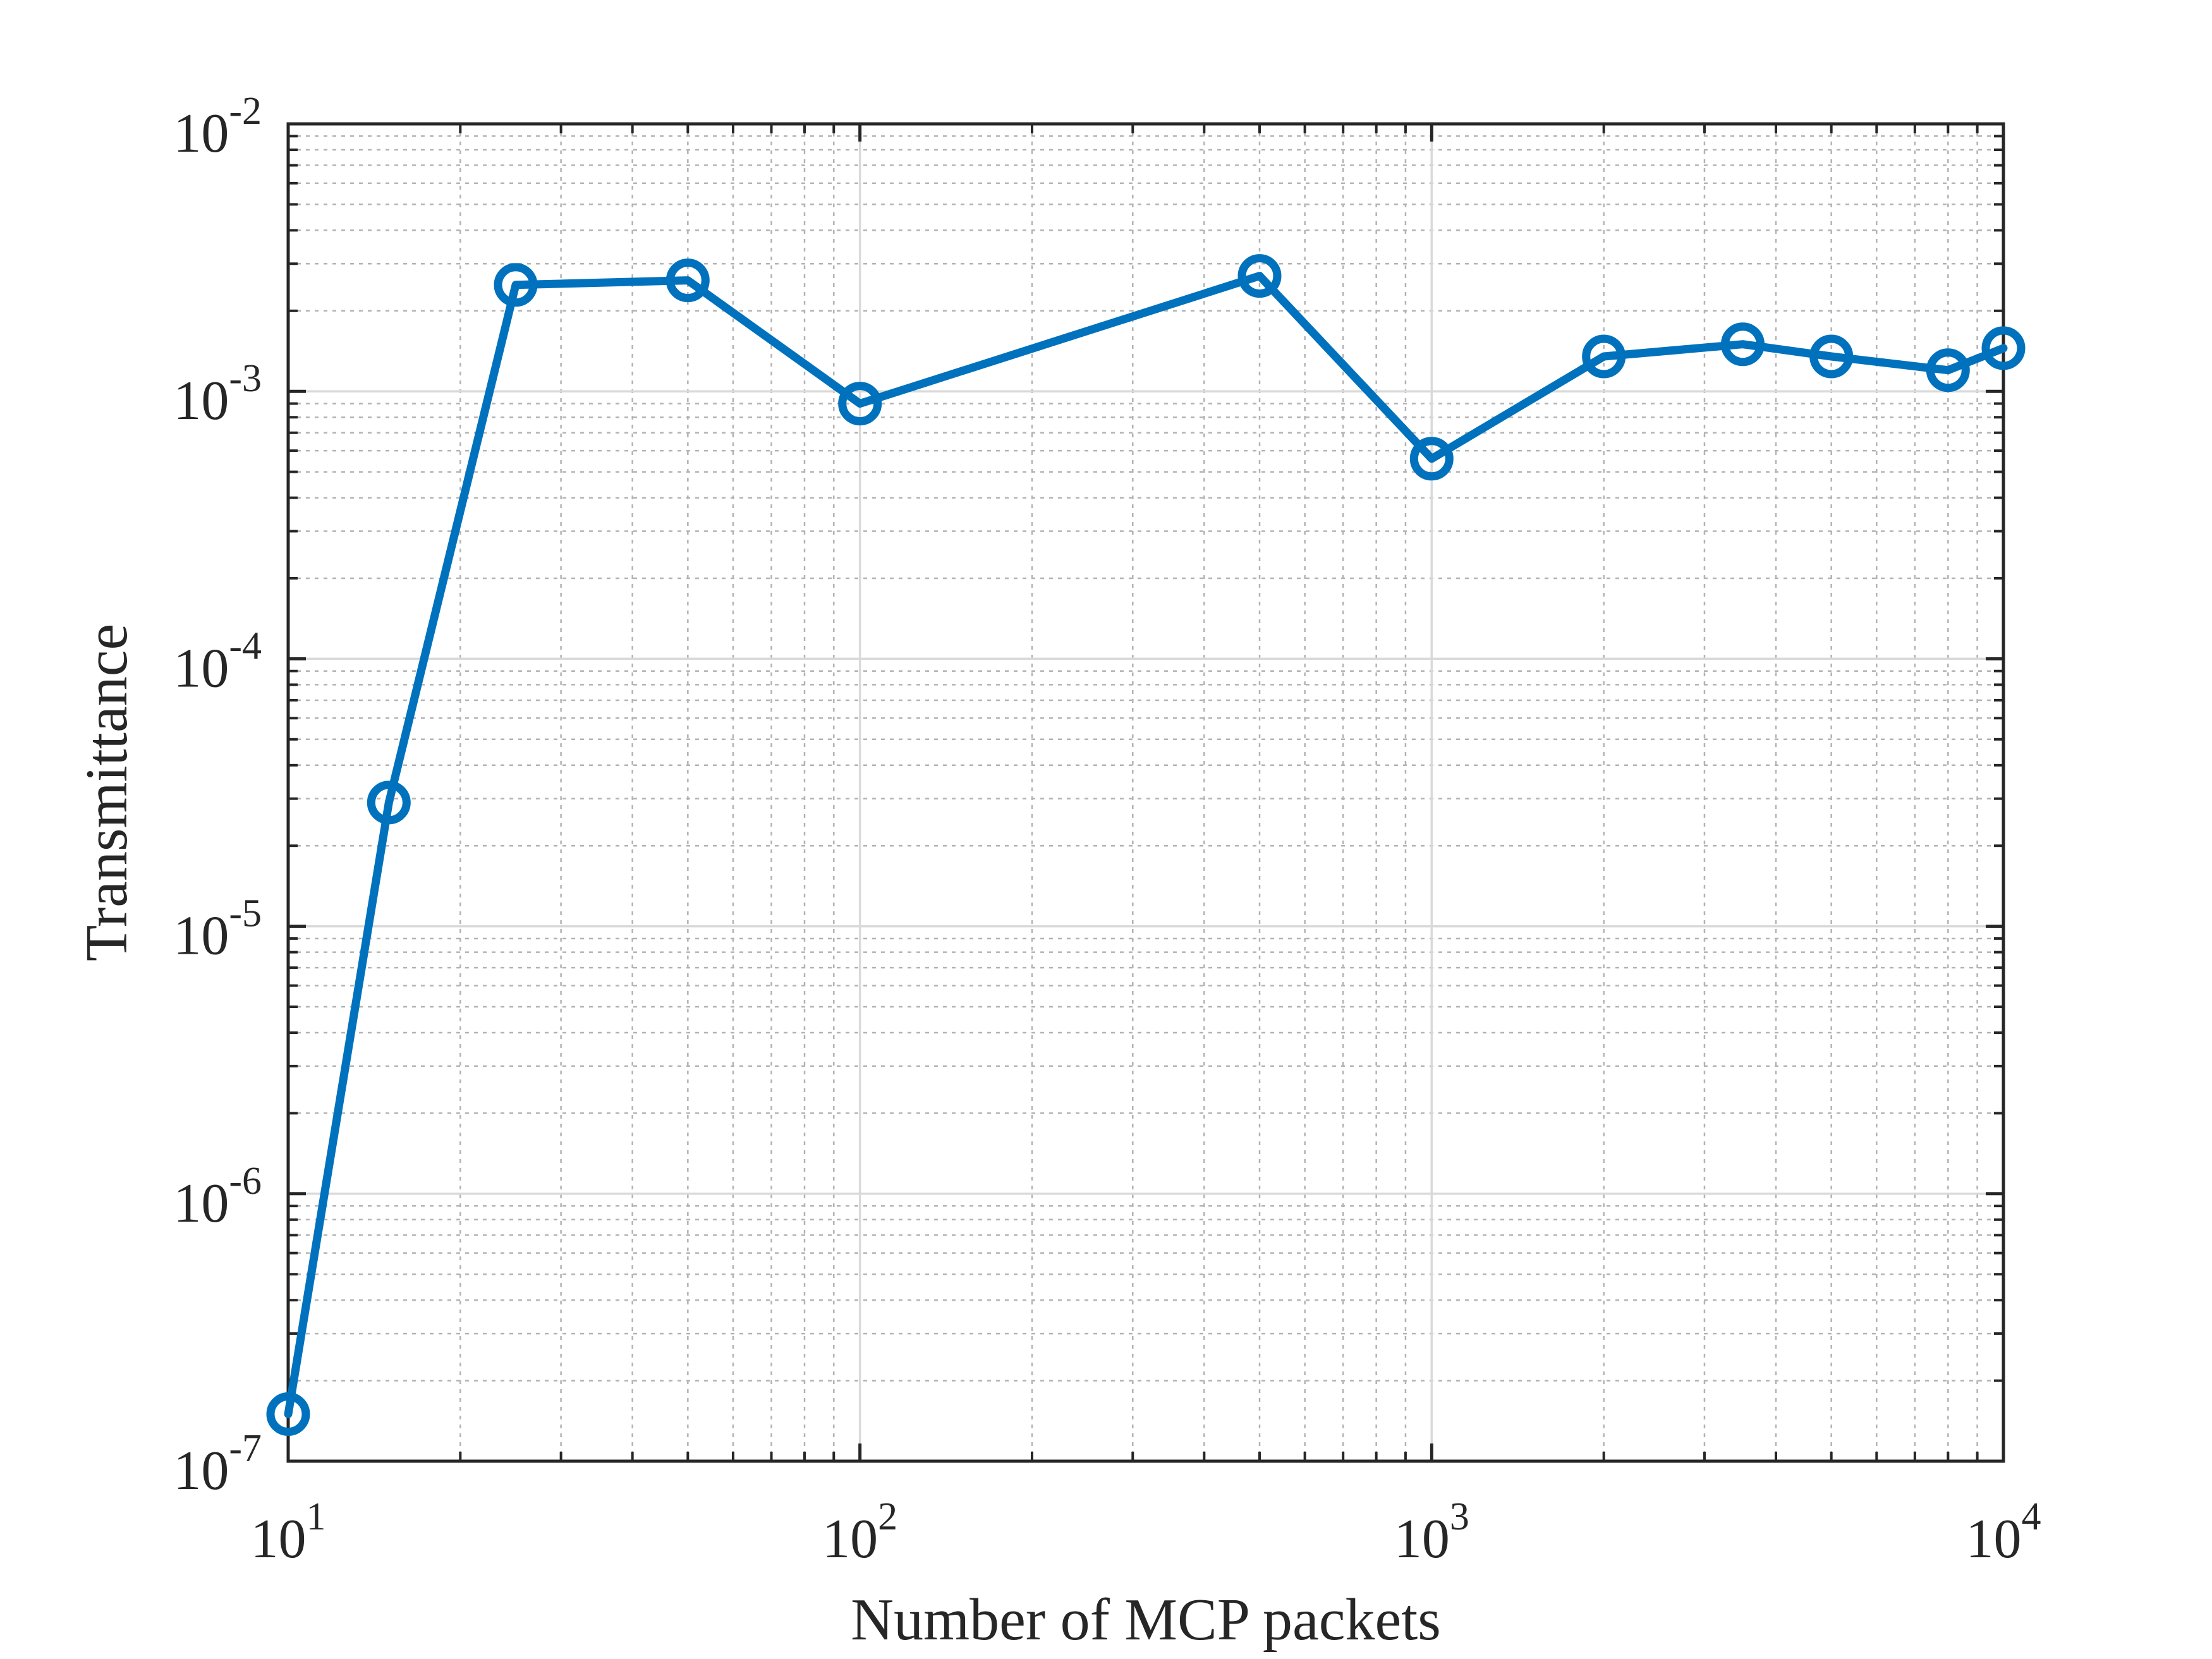 The width and height of the screenshot is (2212, 1659). Describe the element at coordinates (887, 1516) in the screenshot. I see `x-tick-exponent: 2` at that location.